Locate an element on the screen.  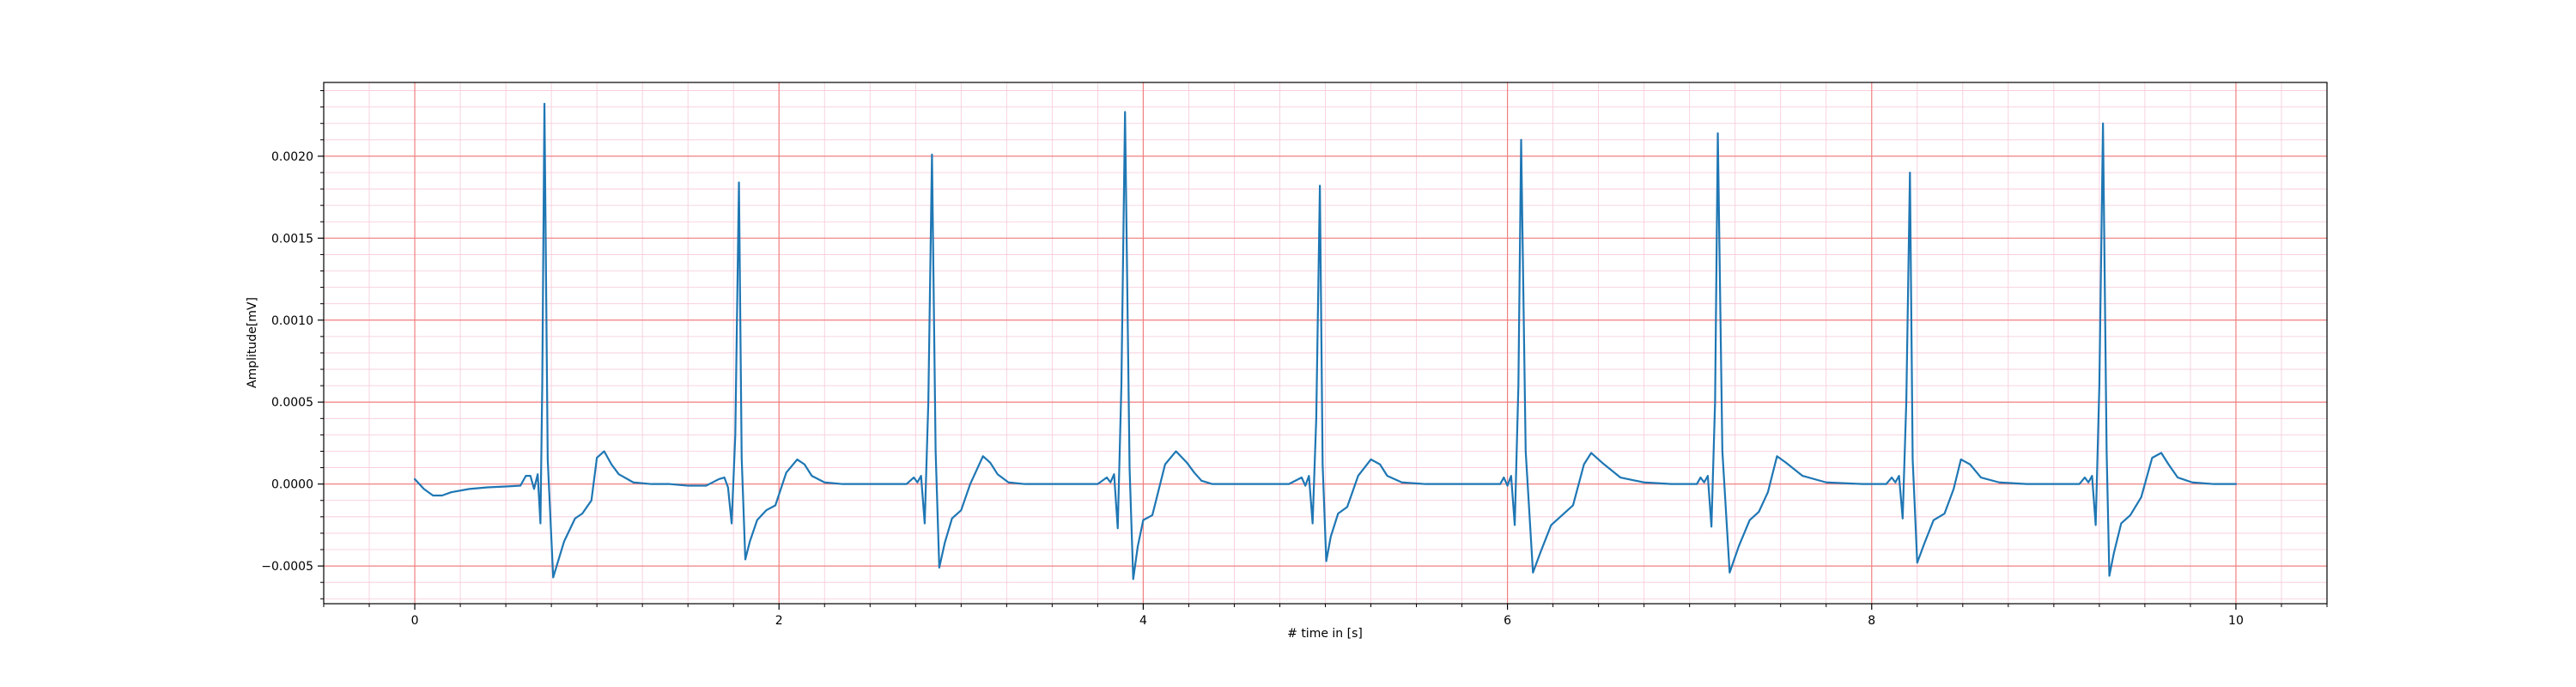
y-tick-label: 0.0015 is located at coordinates (292, 239).